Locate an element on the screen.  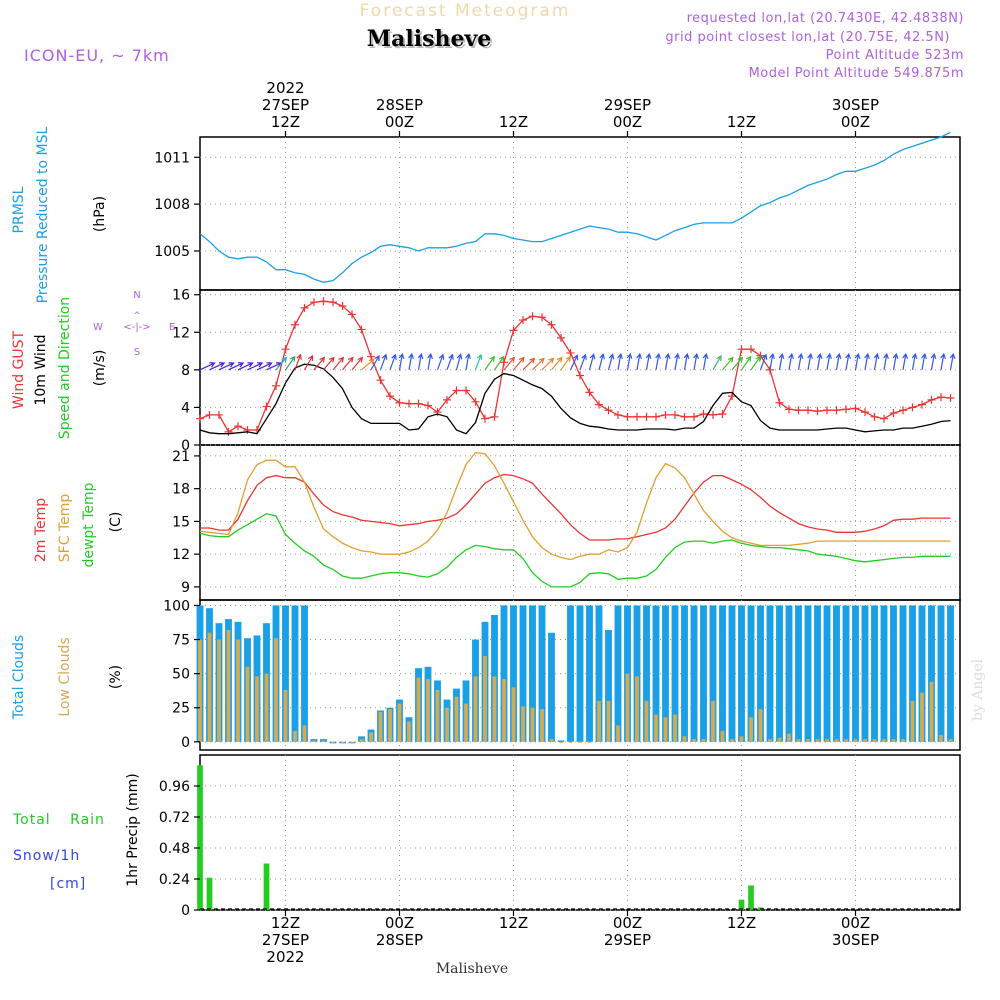
footer-location: Malisheve is located at coordinates (472, 969).